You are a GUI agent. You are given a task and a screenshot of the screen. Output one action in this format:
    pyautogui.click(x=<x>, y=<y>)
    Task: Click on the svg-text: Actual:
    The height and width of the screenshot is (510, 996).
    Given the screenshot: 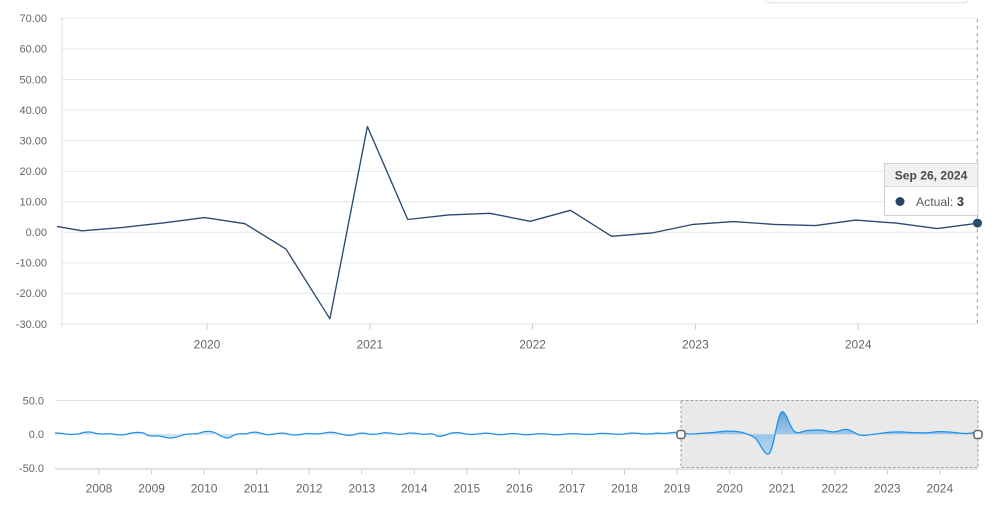 What is the action you would take?
    pyautogui.click(x=934, y=202)
    